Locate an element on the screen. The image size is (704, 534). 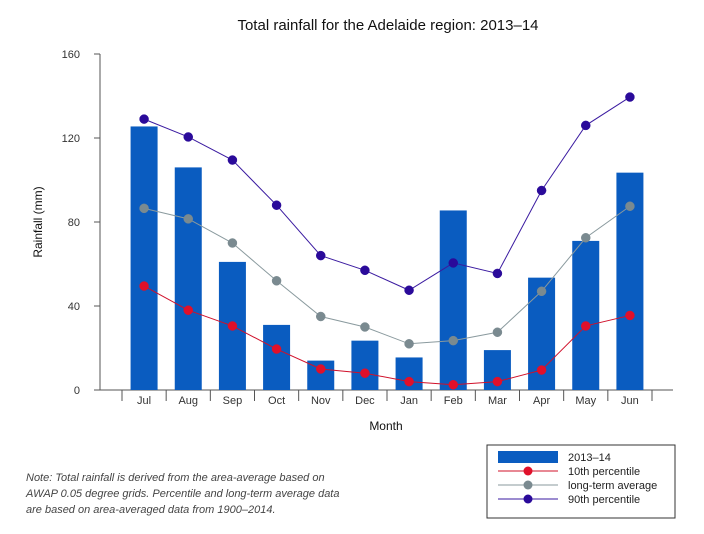
x-tick-label: Oct is located at coordinates (276, 401).